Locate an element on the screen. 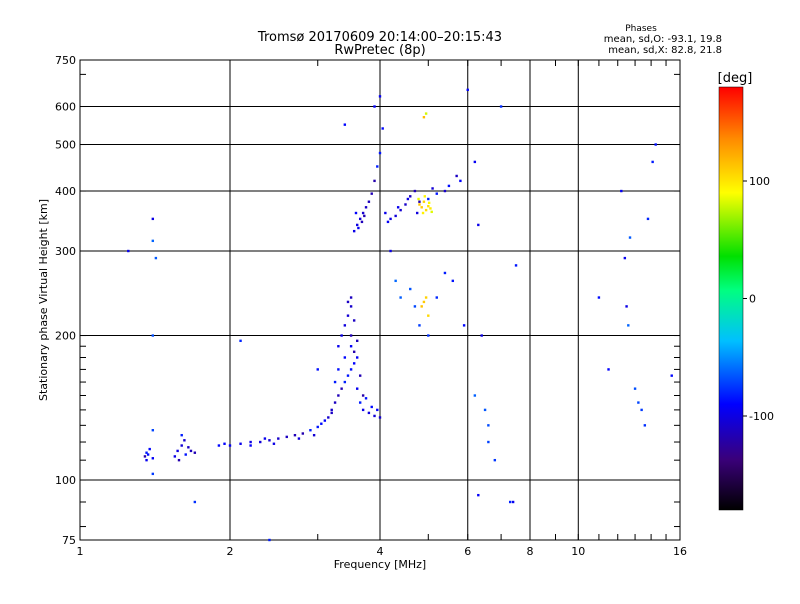 This screenshot has width=800, height=604. x-tick-label-1: 2 is located at coordinates (230, 551).